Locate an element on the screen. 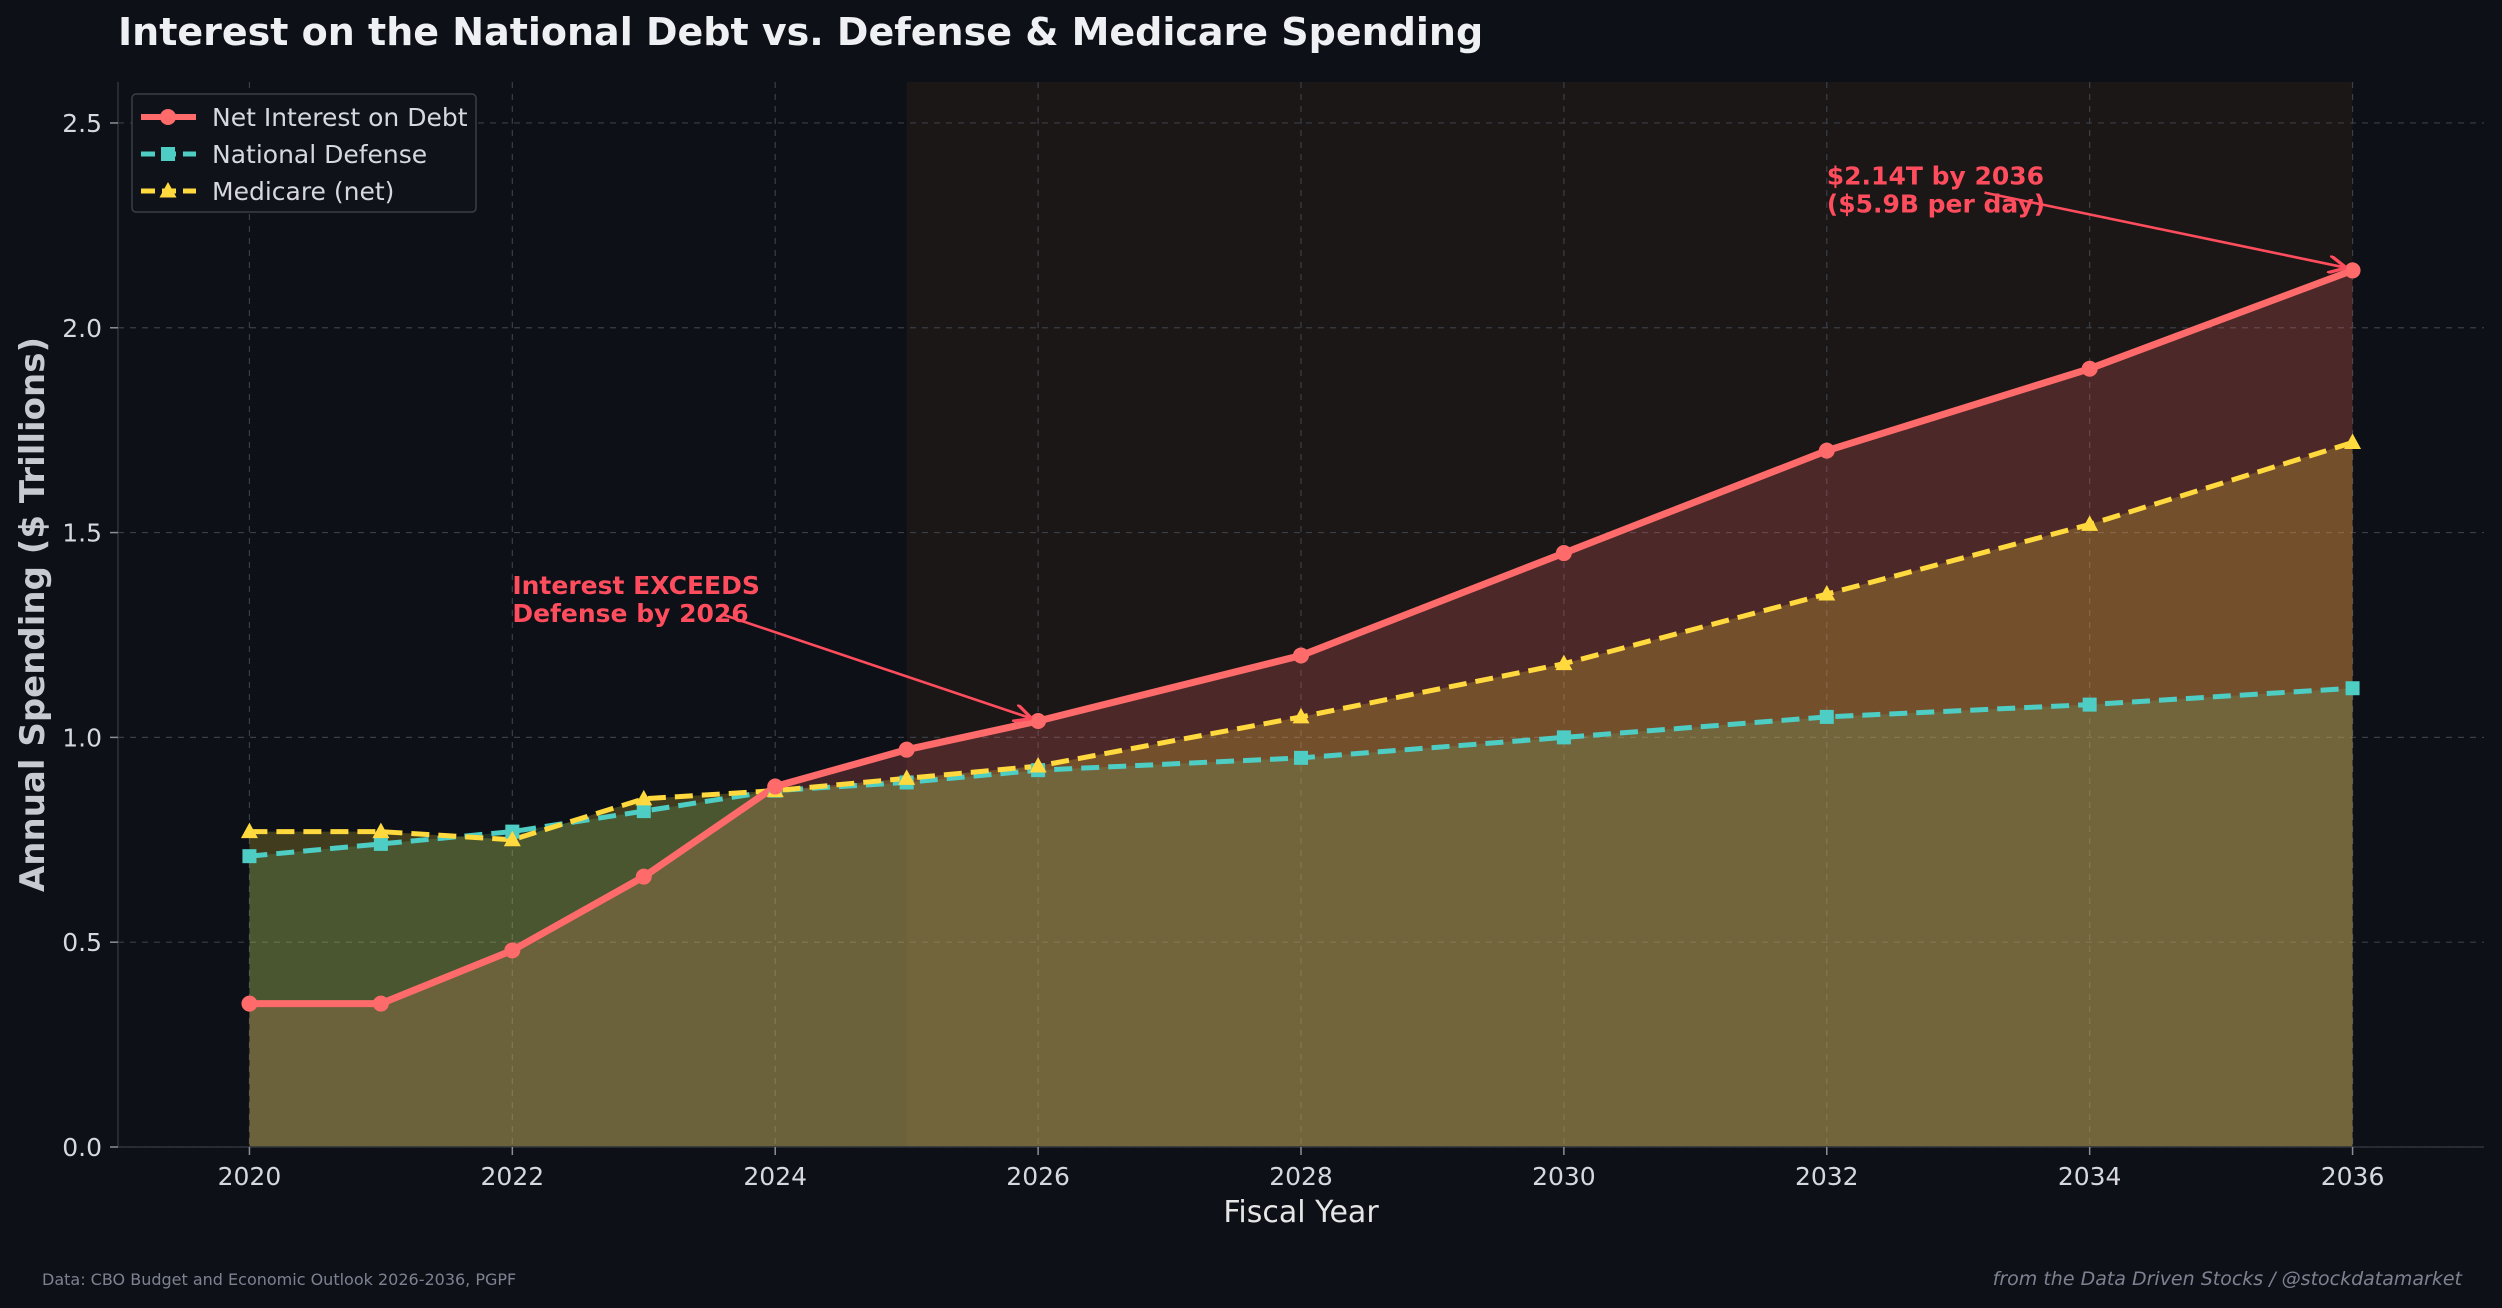  x-tick-label: 2026 is located at coordinates (1038, 1176).